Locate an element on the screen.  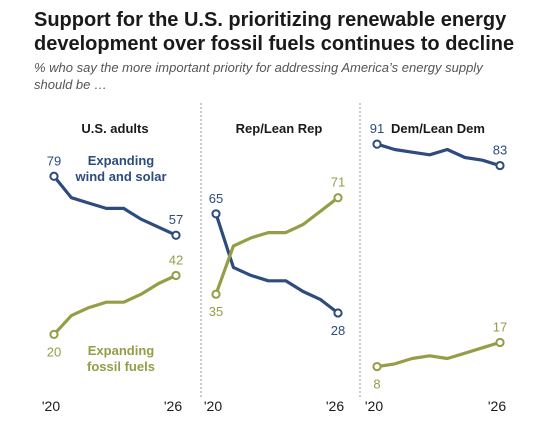
panel-title: Dem/Lean Dem is located at coordinates (438, 128).